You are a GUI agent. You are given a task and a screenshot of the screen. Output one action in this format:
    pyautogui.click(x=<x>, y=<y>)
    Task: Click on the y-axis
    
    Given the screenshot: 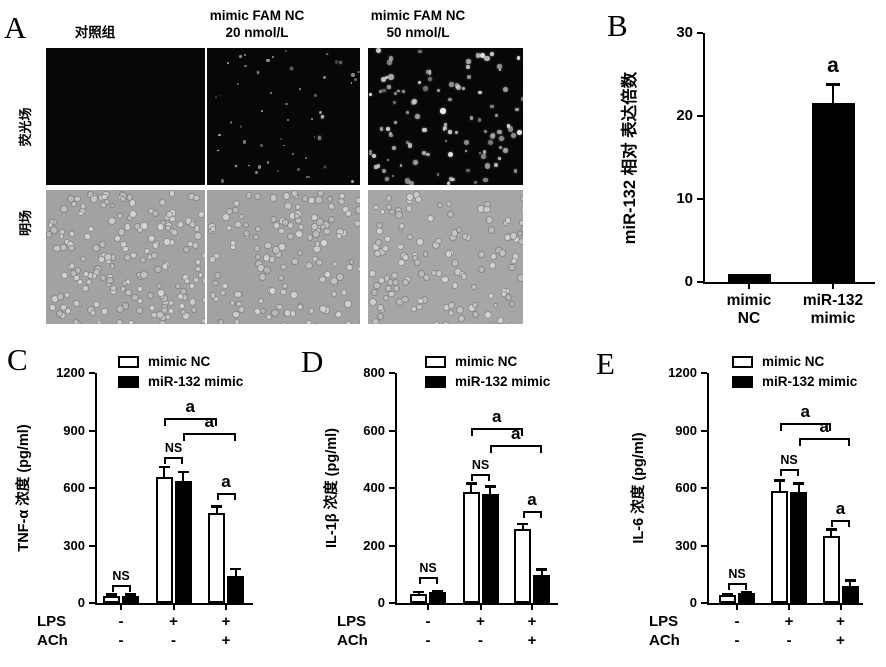 What is the action you would take?
    pyautogui.click(x=396, y=489)
    